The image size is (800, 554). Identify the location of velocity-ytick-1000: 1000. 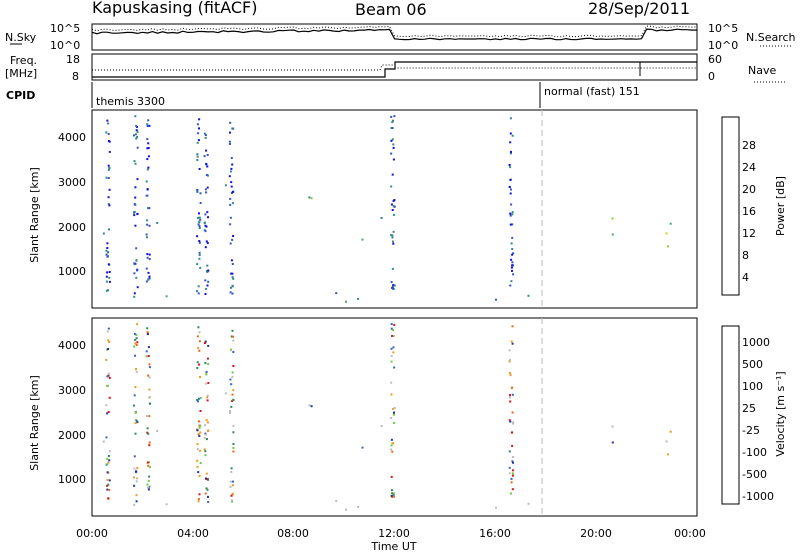
(72, 479).